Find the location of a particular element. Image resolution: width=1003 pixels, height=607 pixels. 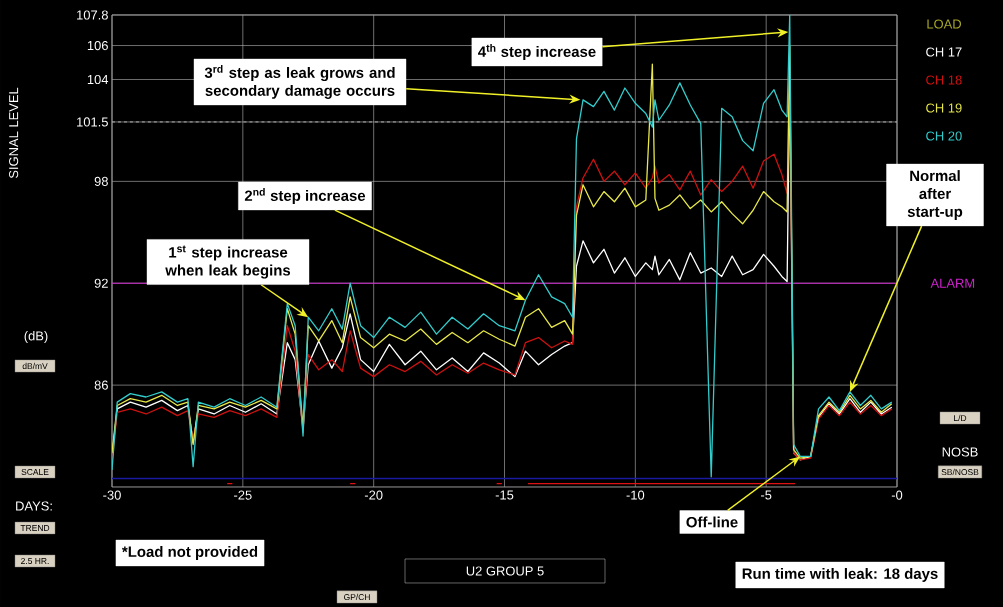

text: SB/NOSB is located at coordinates (960, 472).